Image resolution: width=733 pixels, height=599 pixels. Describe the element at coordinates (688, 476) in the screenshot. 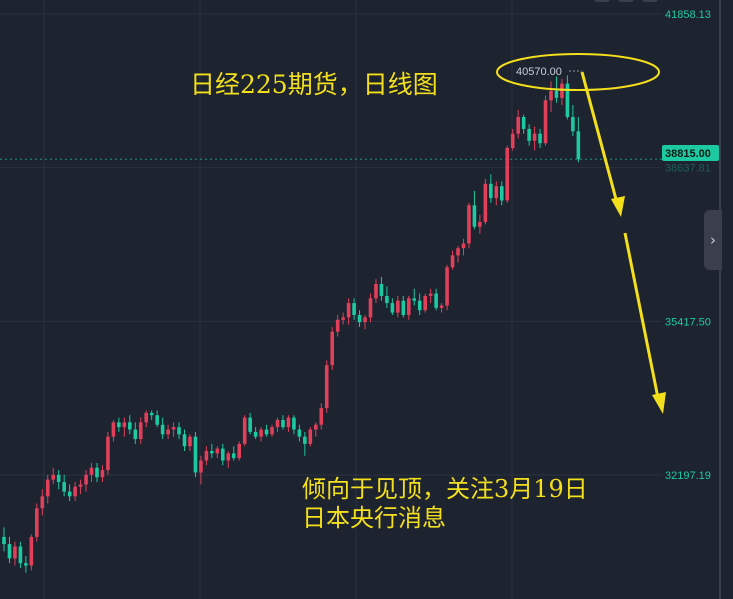

I see `y-tick-label: 32197.19` at that location.